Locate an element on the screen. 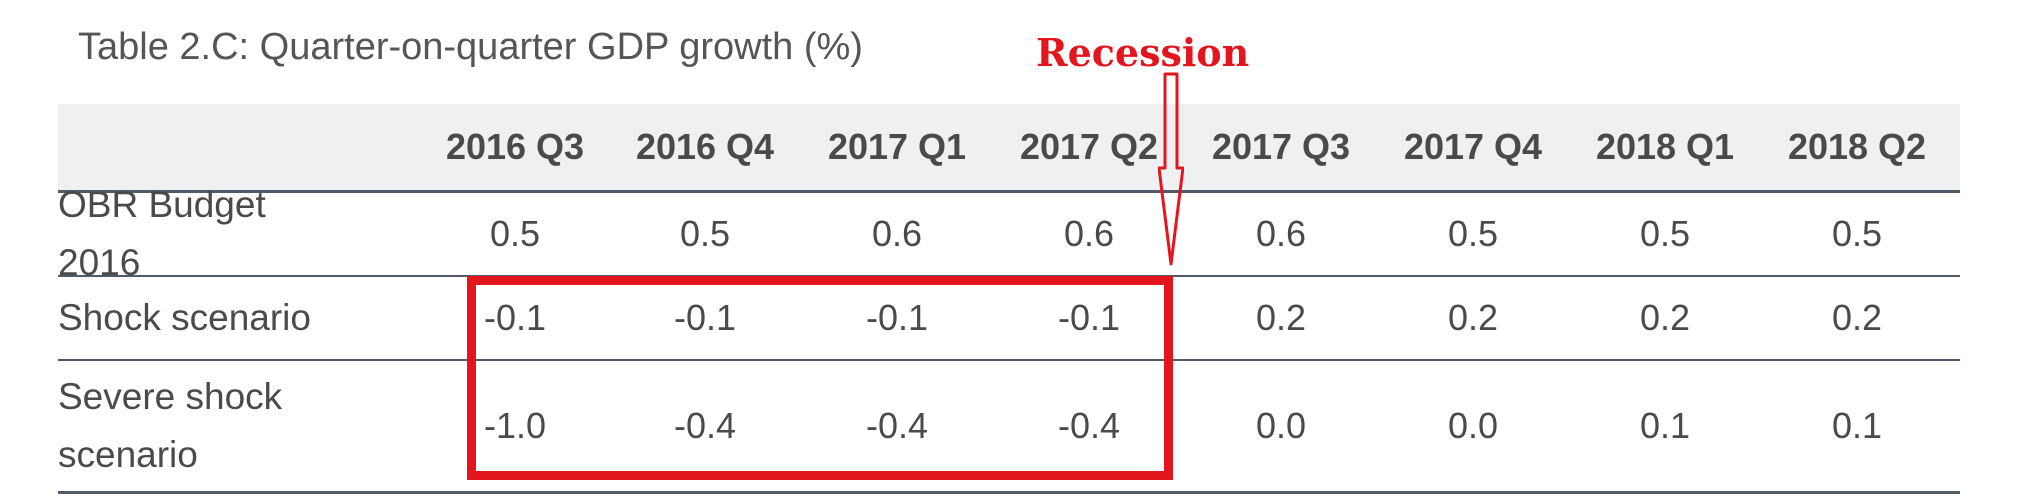 The width and height of the screenshot is (2040, 504). table-cell: -1.0 is located at coordinates (515, 425).